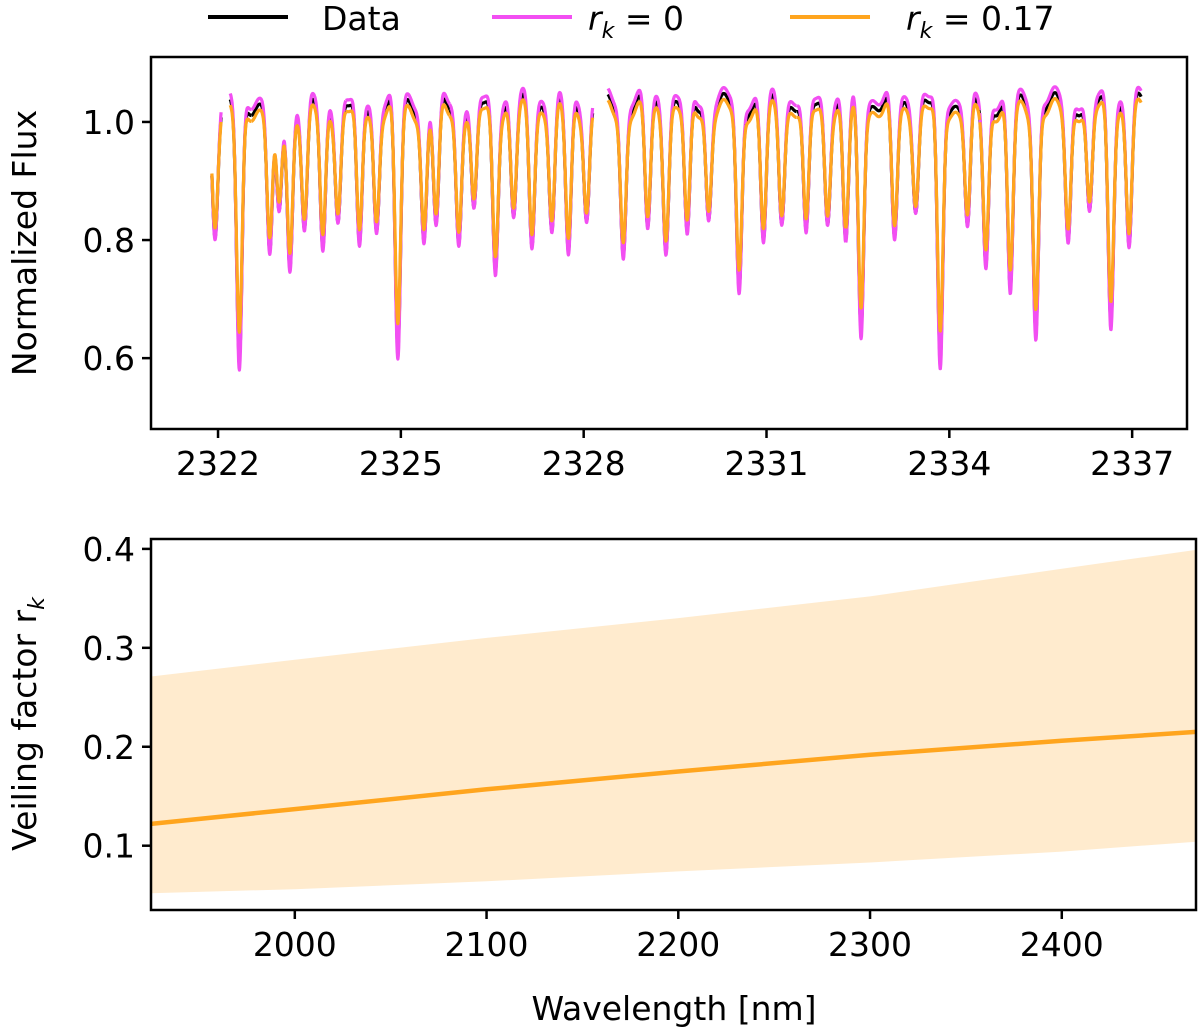 The height and width of the screenshot is (1032, 1200). I want to click on veiling-factor-line, so click(673, 778).